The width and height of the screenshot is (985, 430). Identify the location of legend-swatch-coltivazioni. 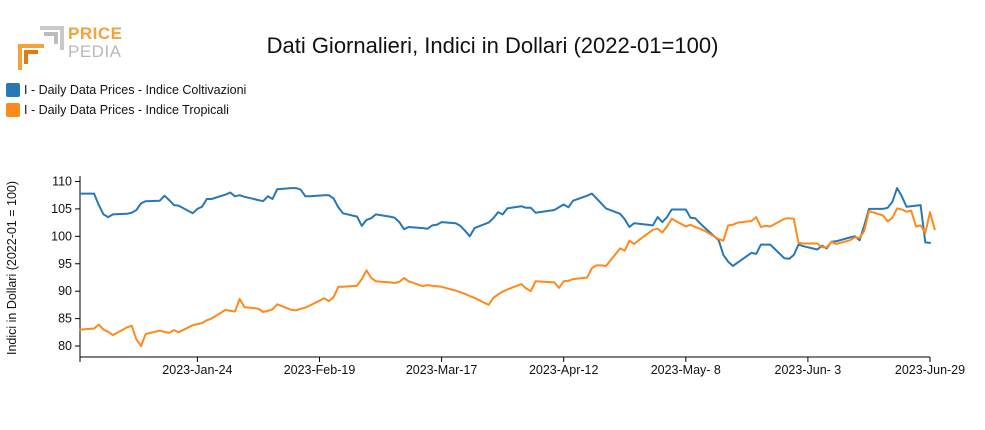
(13, 90).